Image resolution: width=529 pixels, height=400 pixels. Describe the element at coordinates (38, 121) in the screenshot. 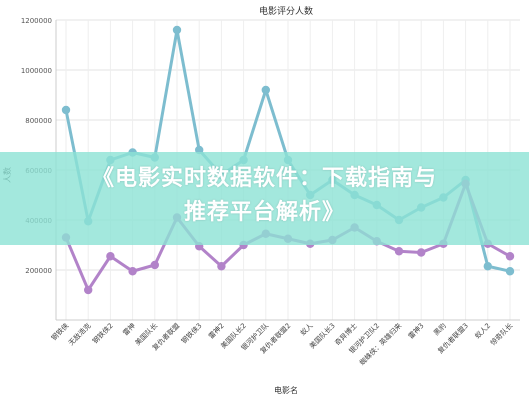

I see `y-tick-label: 800000` at that location.